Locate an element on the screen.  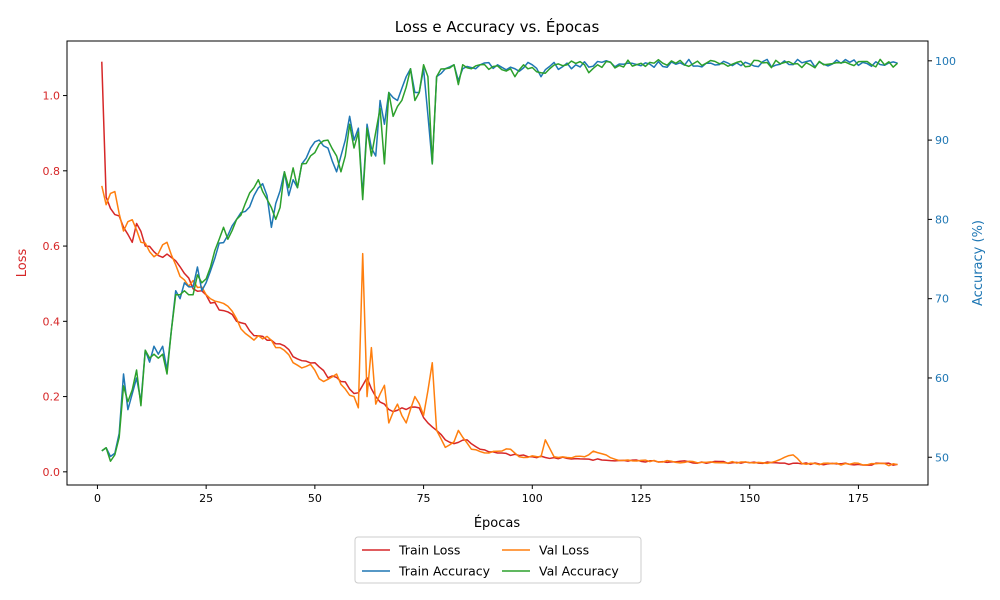
x-axis: 0 25 50 75 100 125 150 175 is located at coordinates (481, 495).